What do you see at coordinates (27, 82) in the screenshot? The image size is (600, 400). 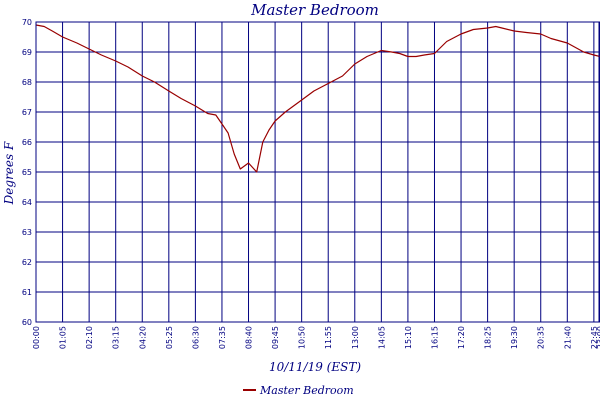 I see `y-tick-label: 68` at bounding box center [27, 82].